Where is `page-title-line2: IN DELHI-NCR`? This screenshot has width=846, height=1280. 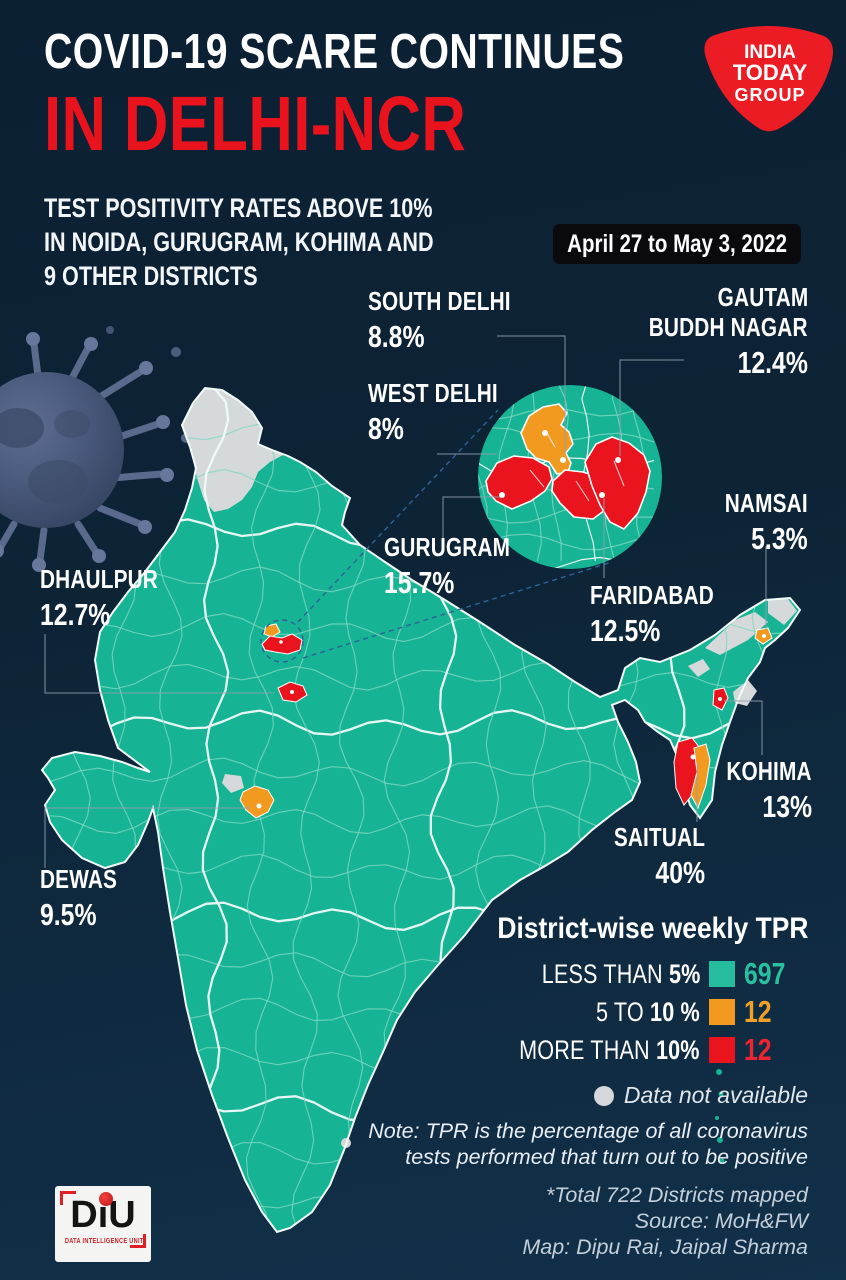 page-title-line2: IN DELHI-NCR is located at coordinates (255, 124).